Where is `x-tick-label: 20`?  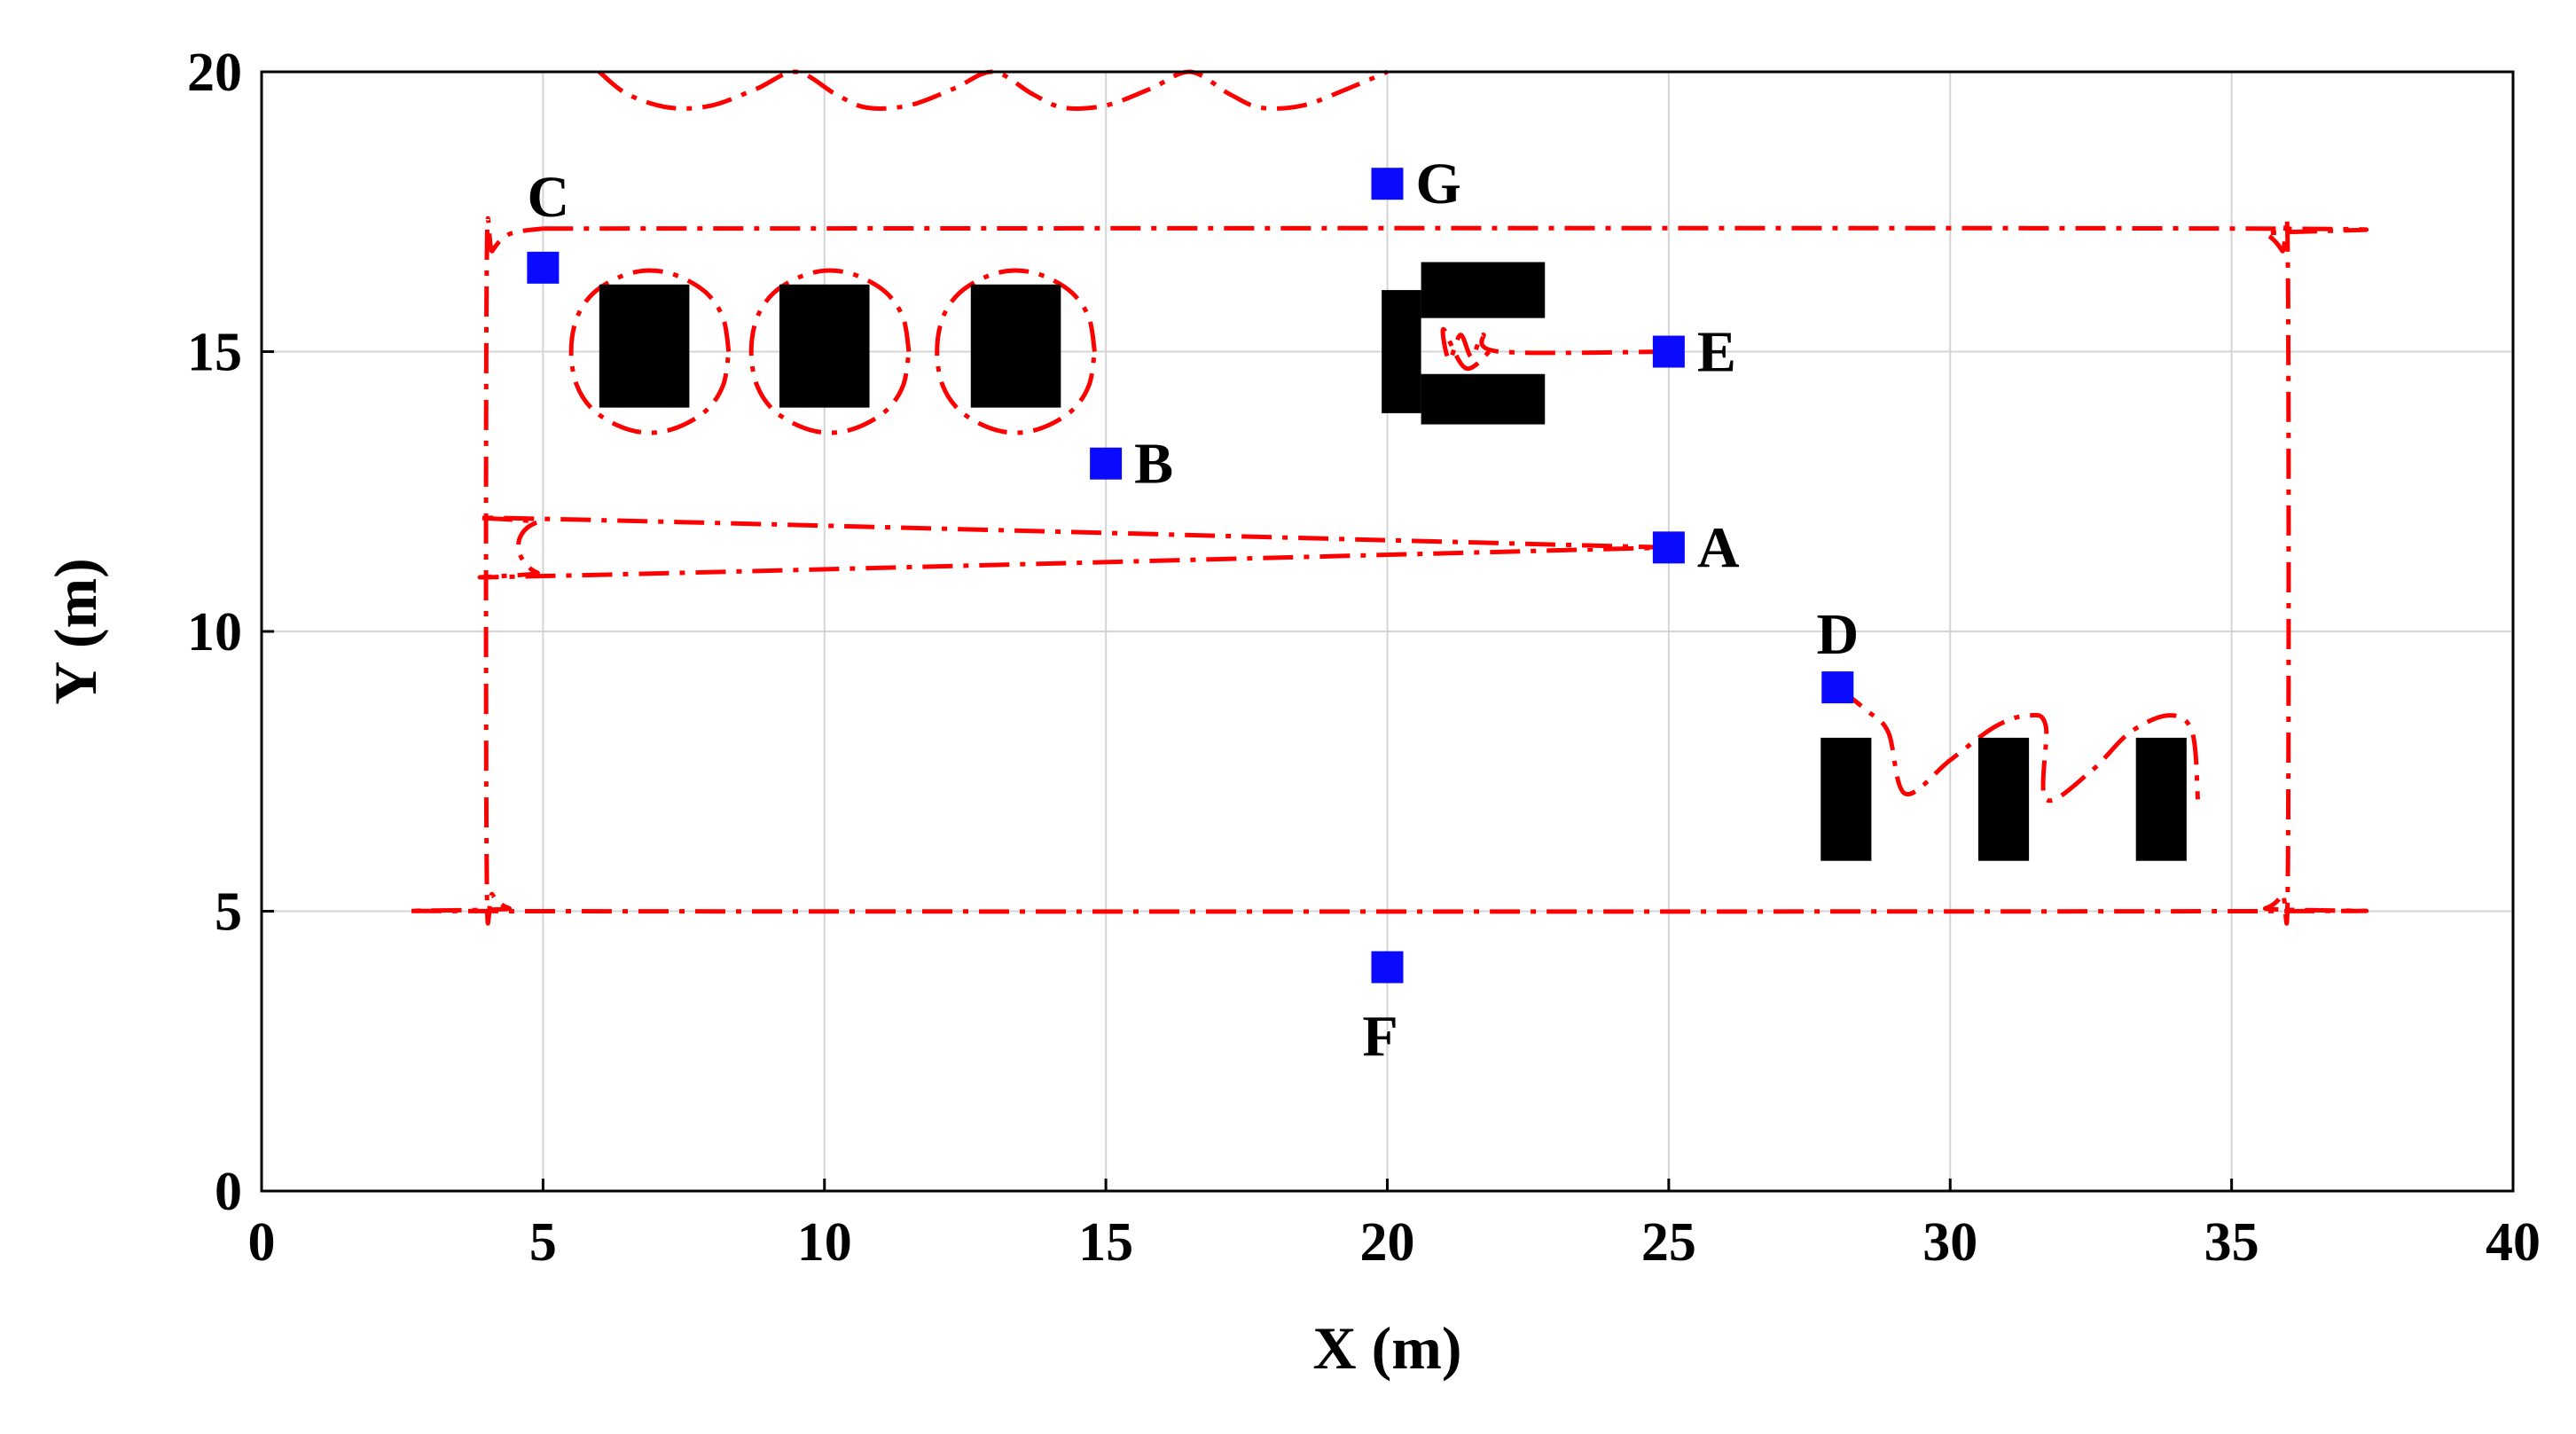 x-tick-label: 20 is located at coordinates (1387, 1242).